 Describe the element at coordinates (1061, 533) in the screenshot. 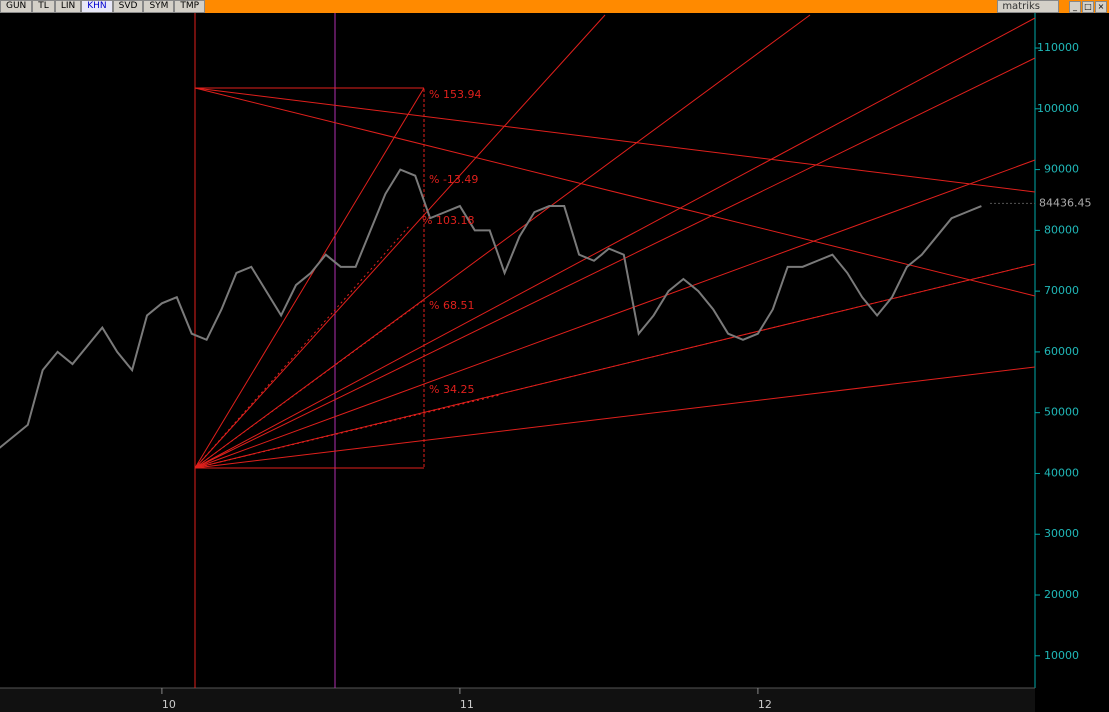

I see `y-tick-label: 30000` at that location.